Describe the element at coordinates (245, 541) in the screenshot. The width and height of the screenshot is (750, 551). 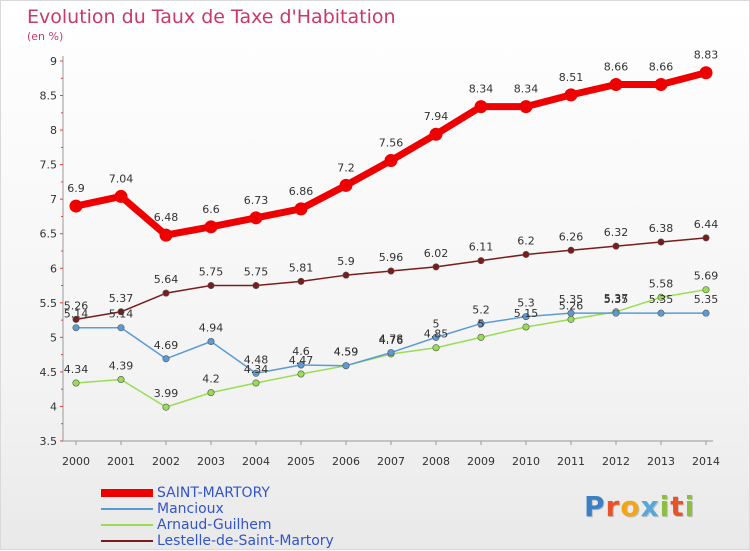
I see `legend-label: Lestelle-de-Saint-Martory` at that location.